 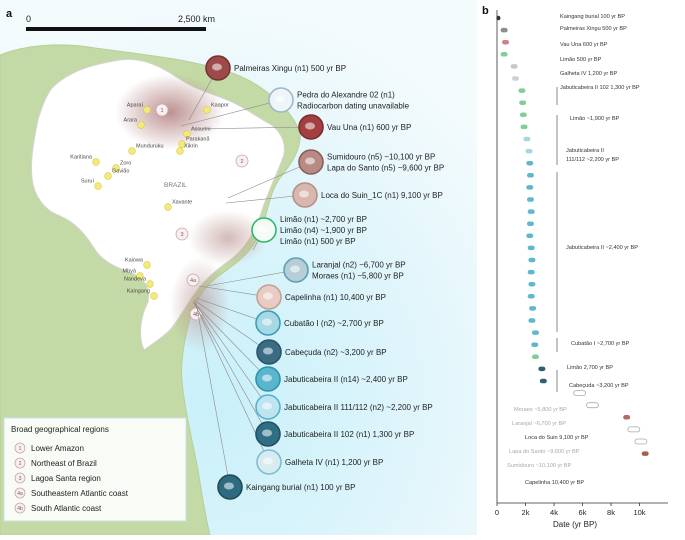 What do you see at coordinates (369, 127) in the screenshot?
I see `site-label: Vau Una (n1) 600 yr BP` at bounding box center [369, 127].